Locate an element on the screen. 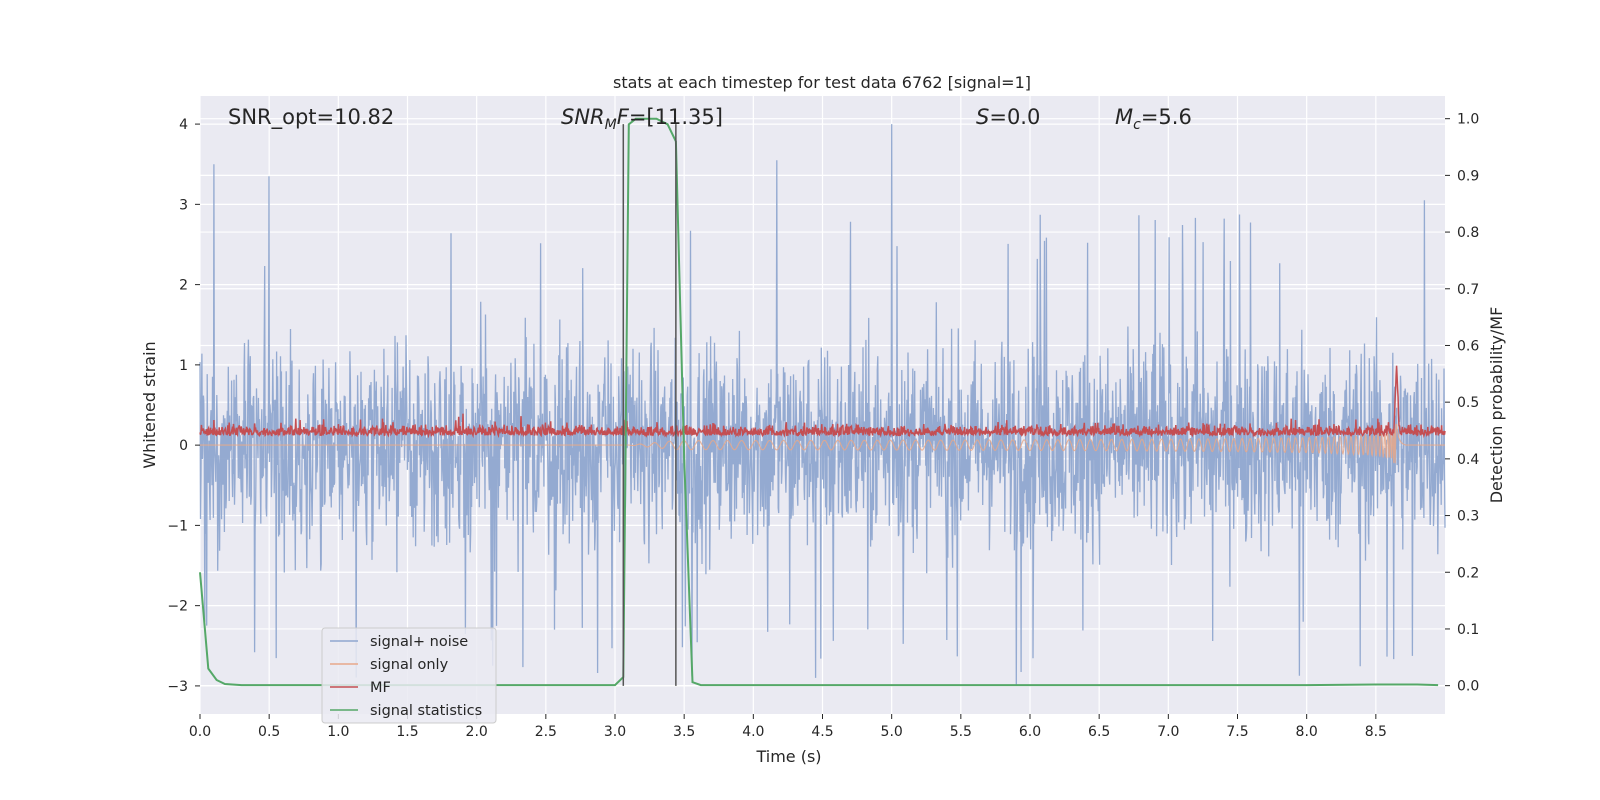 The width and height of the screenshot is (1600, 800). x-tick-label-12: 6.0 is located at coordinates (1030, 732).